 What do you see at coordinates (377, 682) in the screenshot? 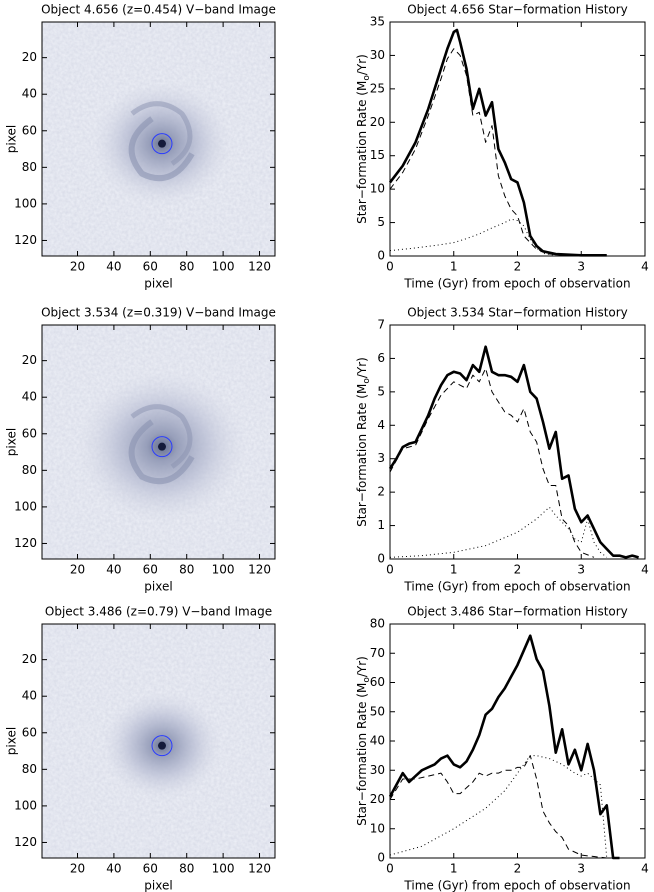
I see `y-tick-label: 60` at bounding box center [377, 682].